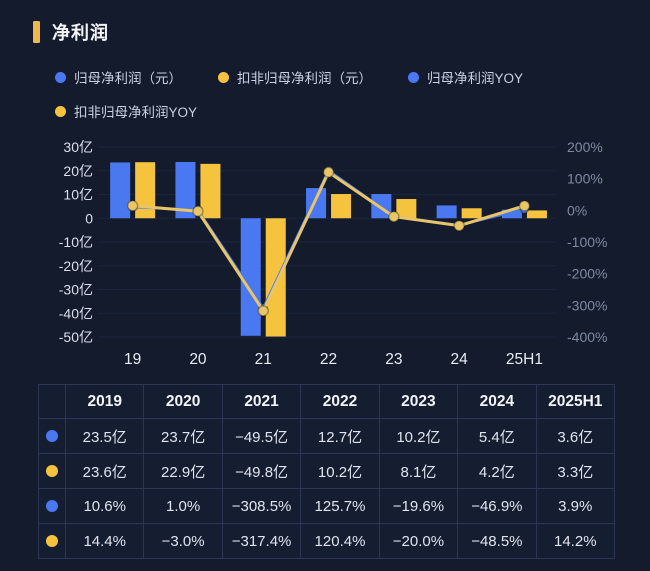  I want to click on legend-item-label: 归母净利润YOY, so click(475, 78).